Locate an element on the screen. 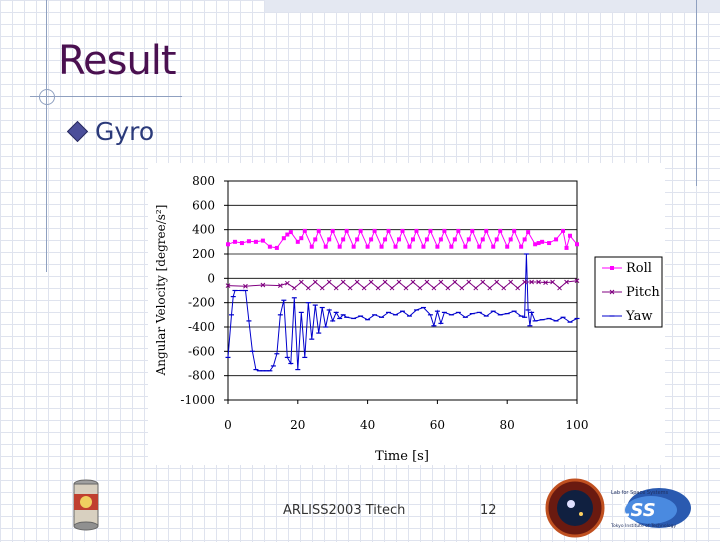 The width and height of the screenshot is (720, 542). y-tick-label-1: 600 is located at coordinates (203, 205).